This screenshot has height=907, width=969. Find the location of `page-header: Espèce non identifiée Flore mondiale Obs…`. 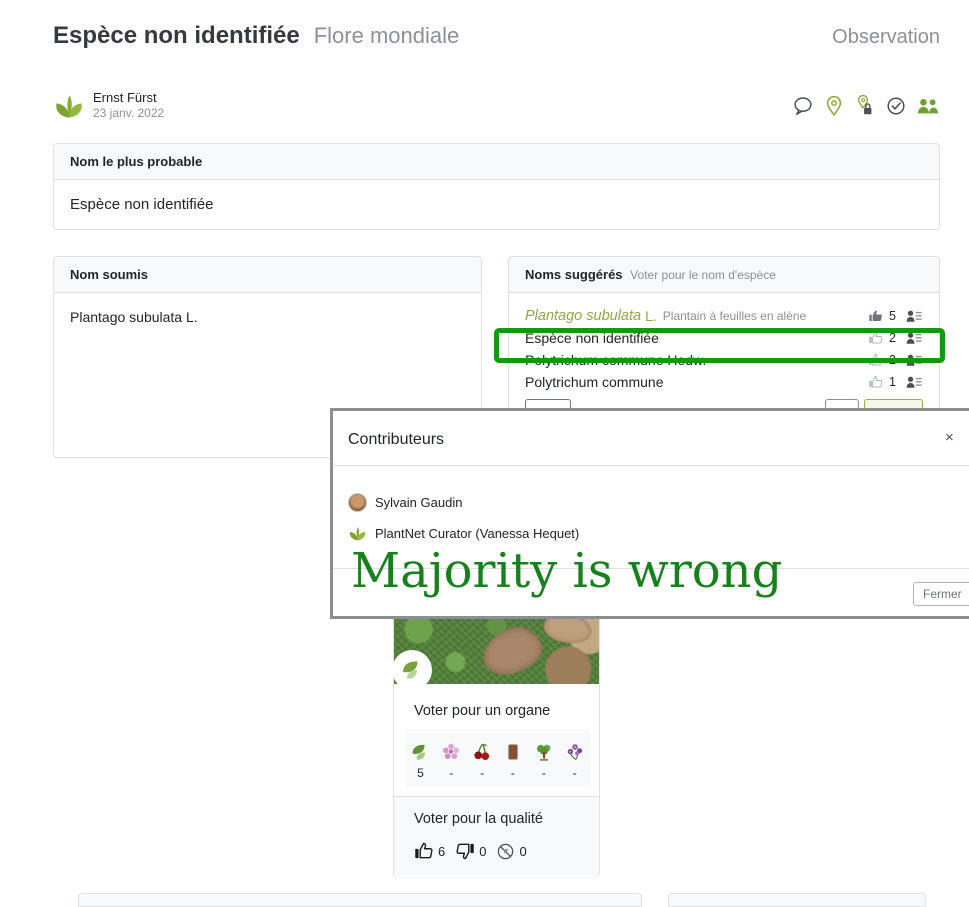

page-header: Espèce non identifiée Flore mondiale Obs… is located at coordinates (496, 36).